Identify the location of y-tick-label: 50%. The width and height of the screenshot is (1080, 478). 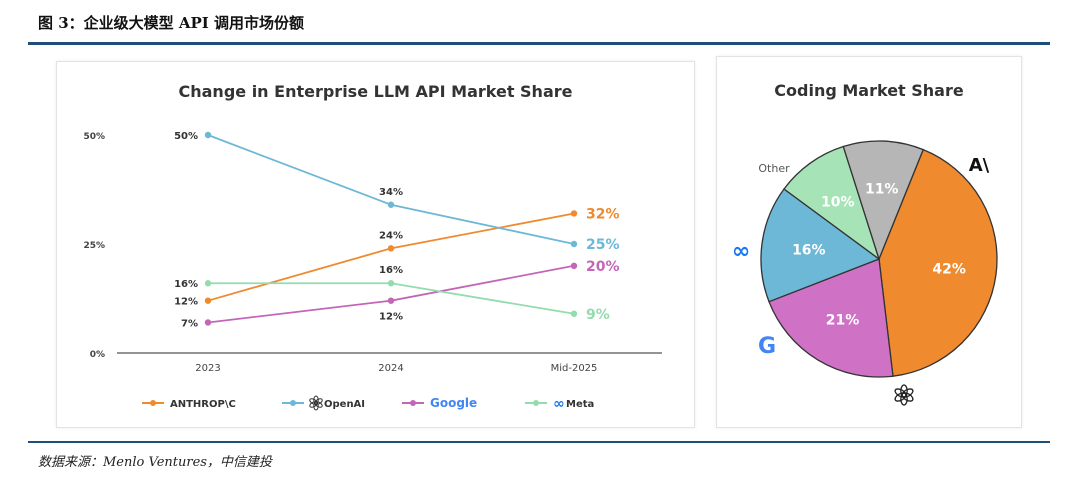
(94, 137).